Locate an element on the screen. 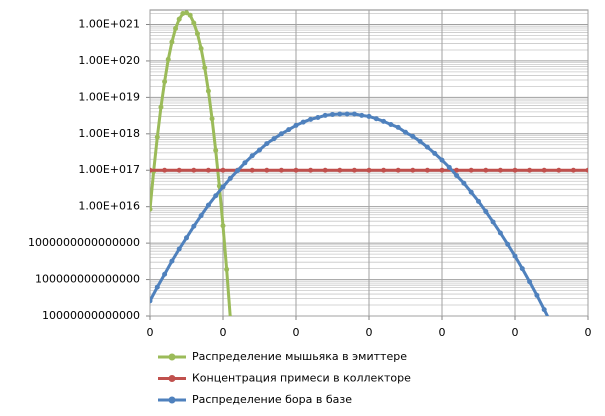 The image size is (605, 416). y-tick-label: 1000000000000000 is located at coordinates (84, 242).